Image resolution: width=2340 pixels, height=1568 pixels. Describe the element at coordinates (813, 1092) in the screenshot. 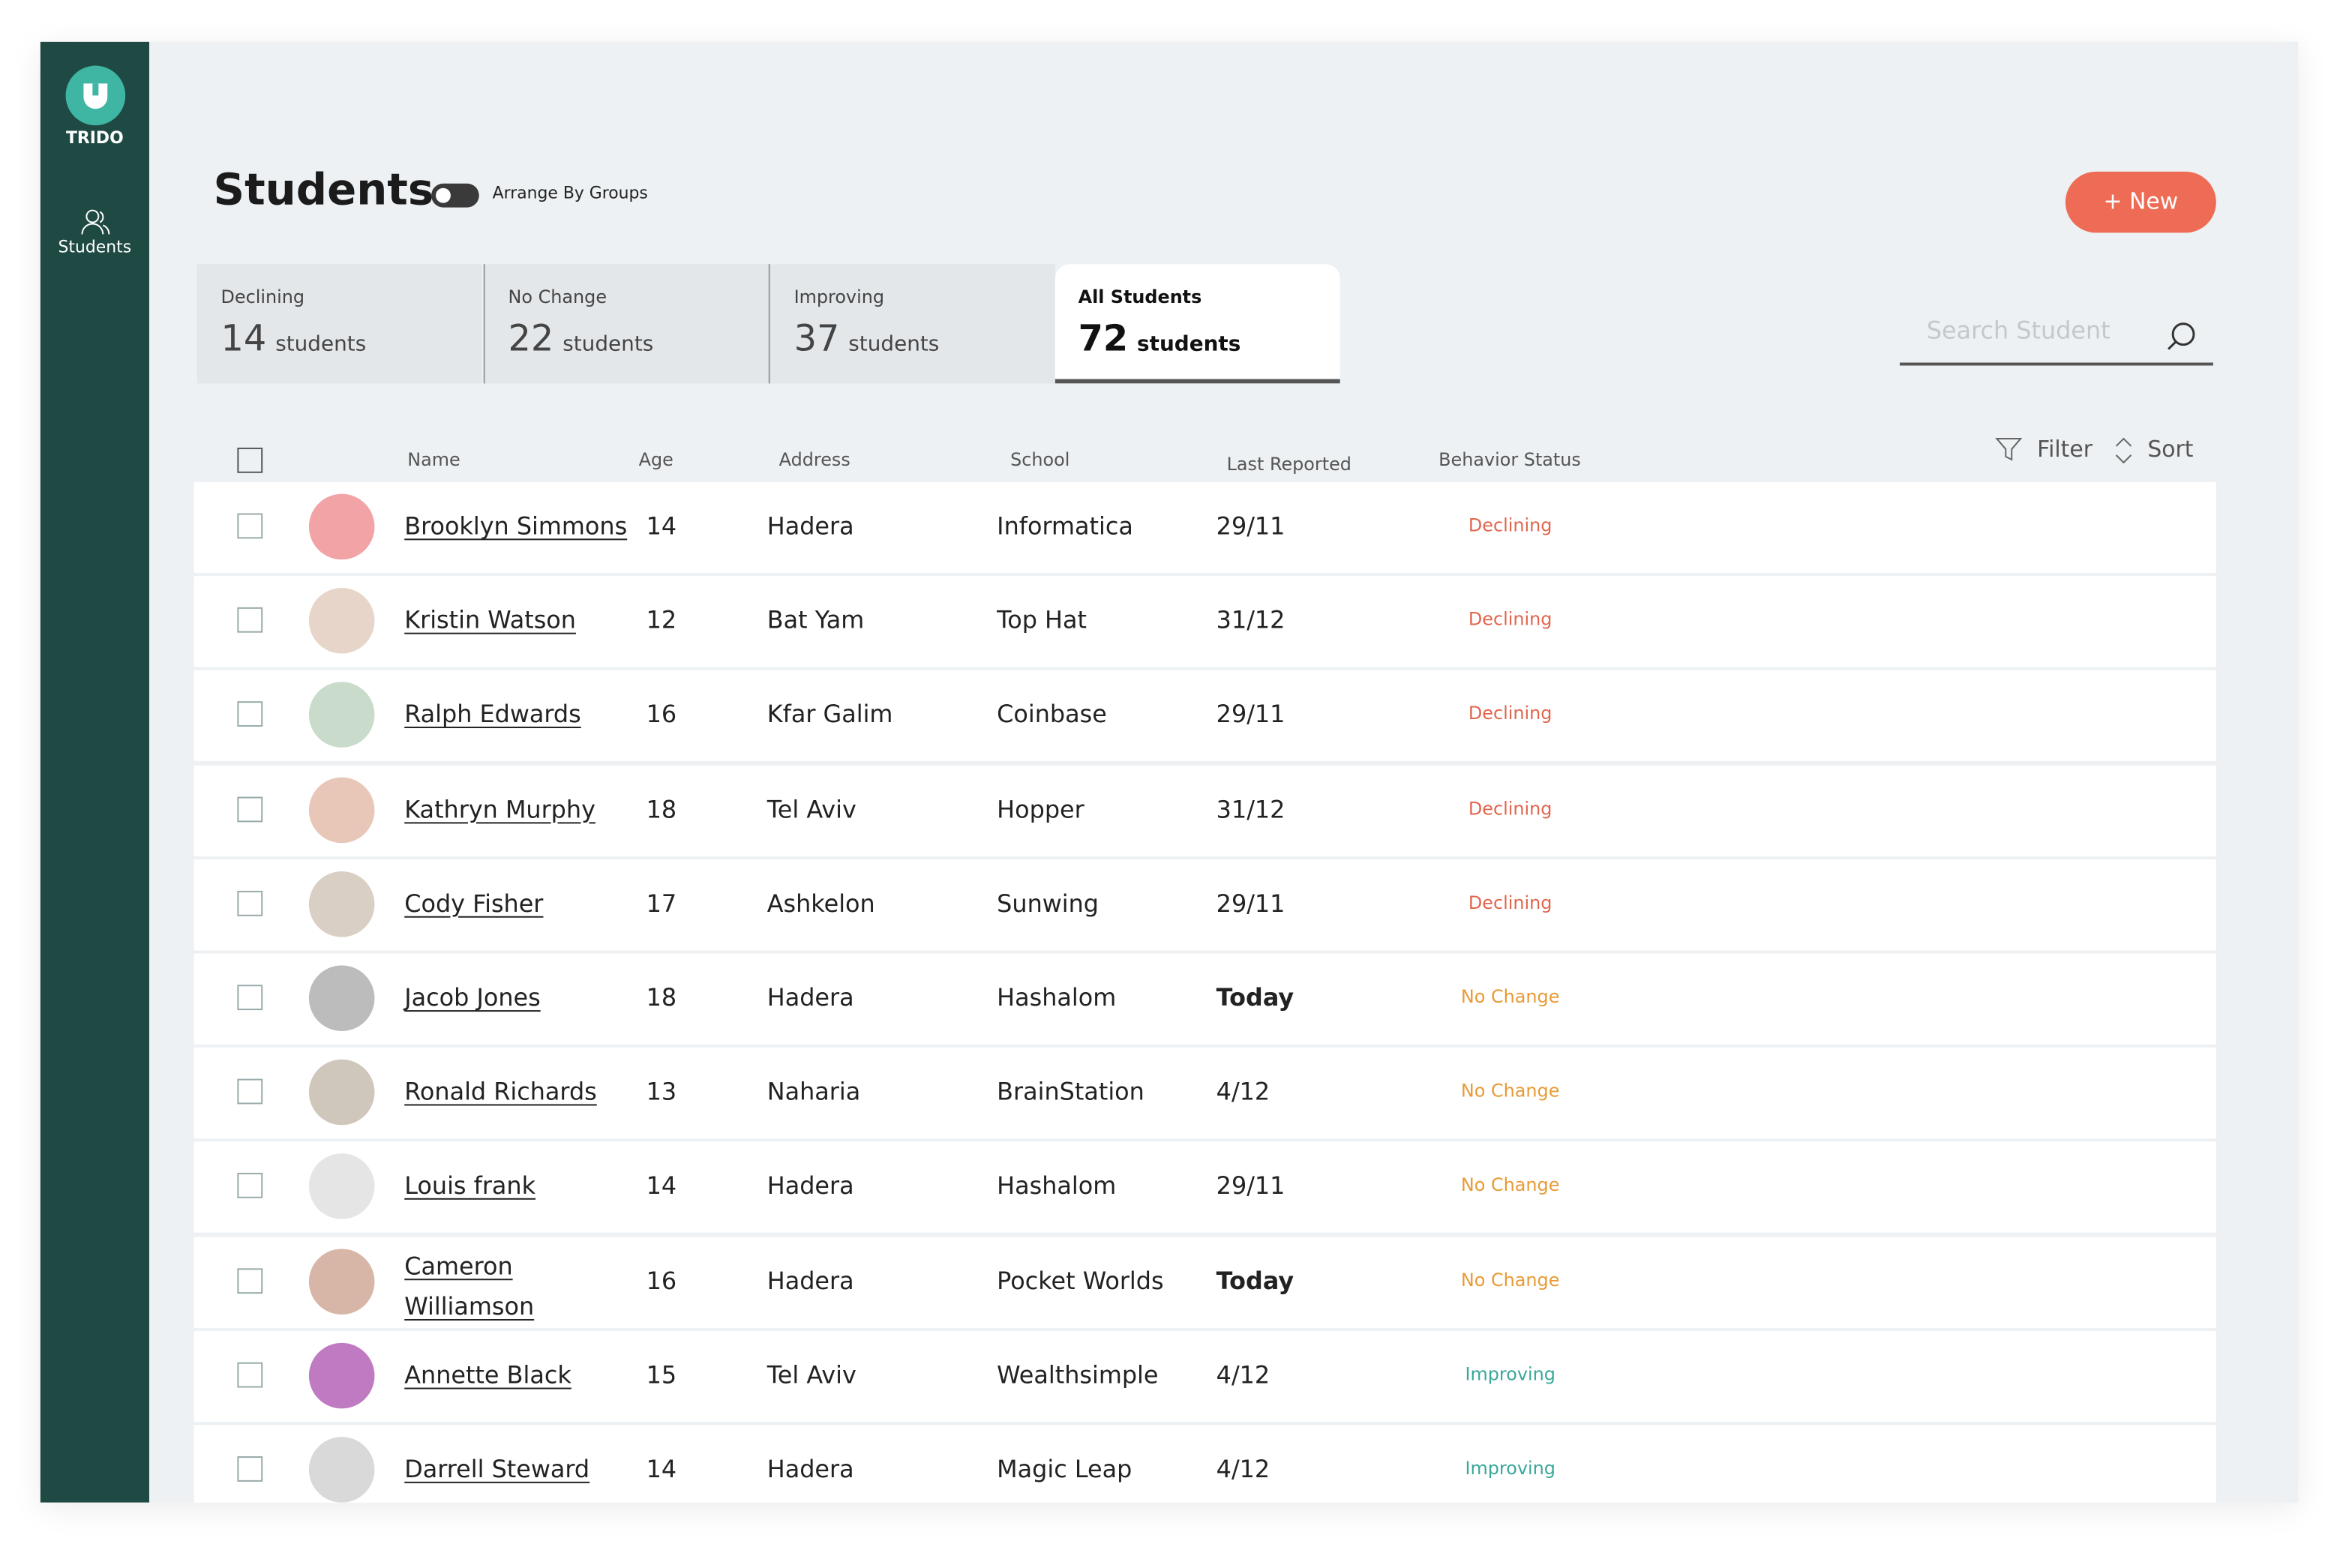

I see `address: Naharia` at that location.